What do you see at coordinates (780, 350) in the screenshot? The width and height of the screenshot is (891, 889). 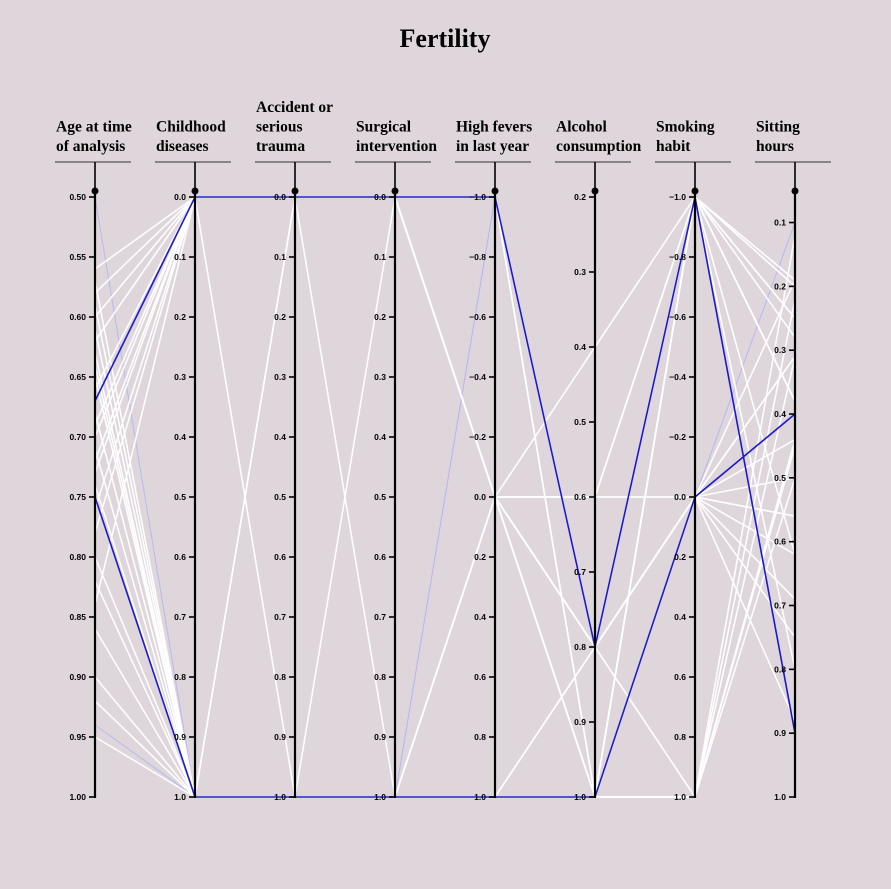 I see `tick-label-sitting-2: 0.3` at bounding box center [780, 350].